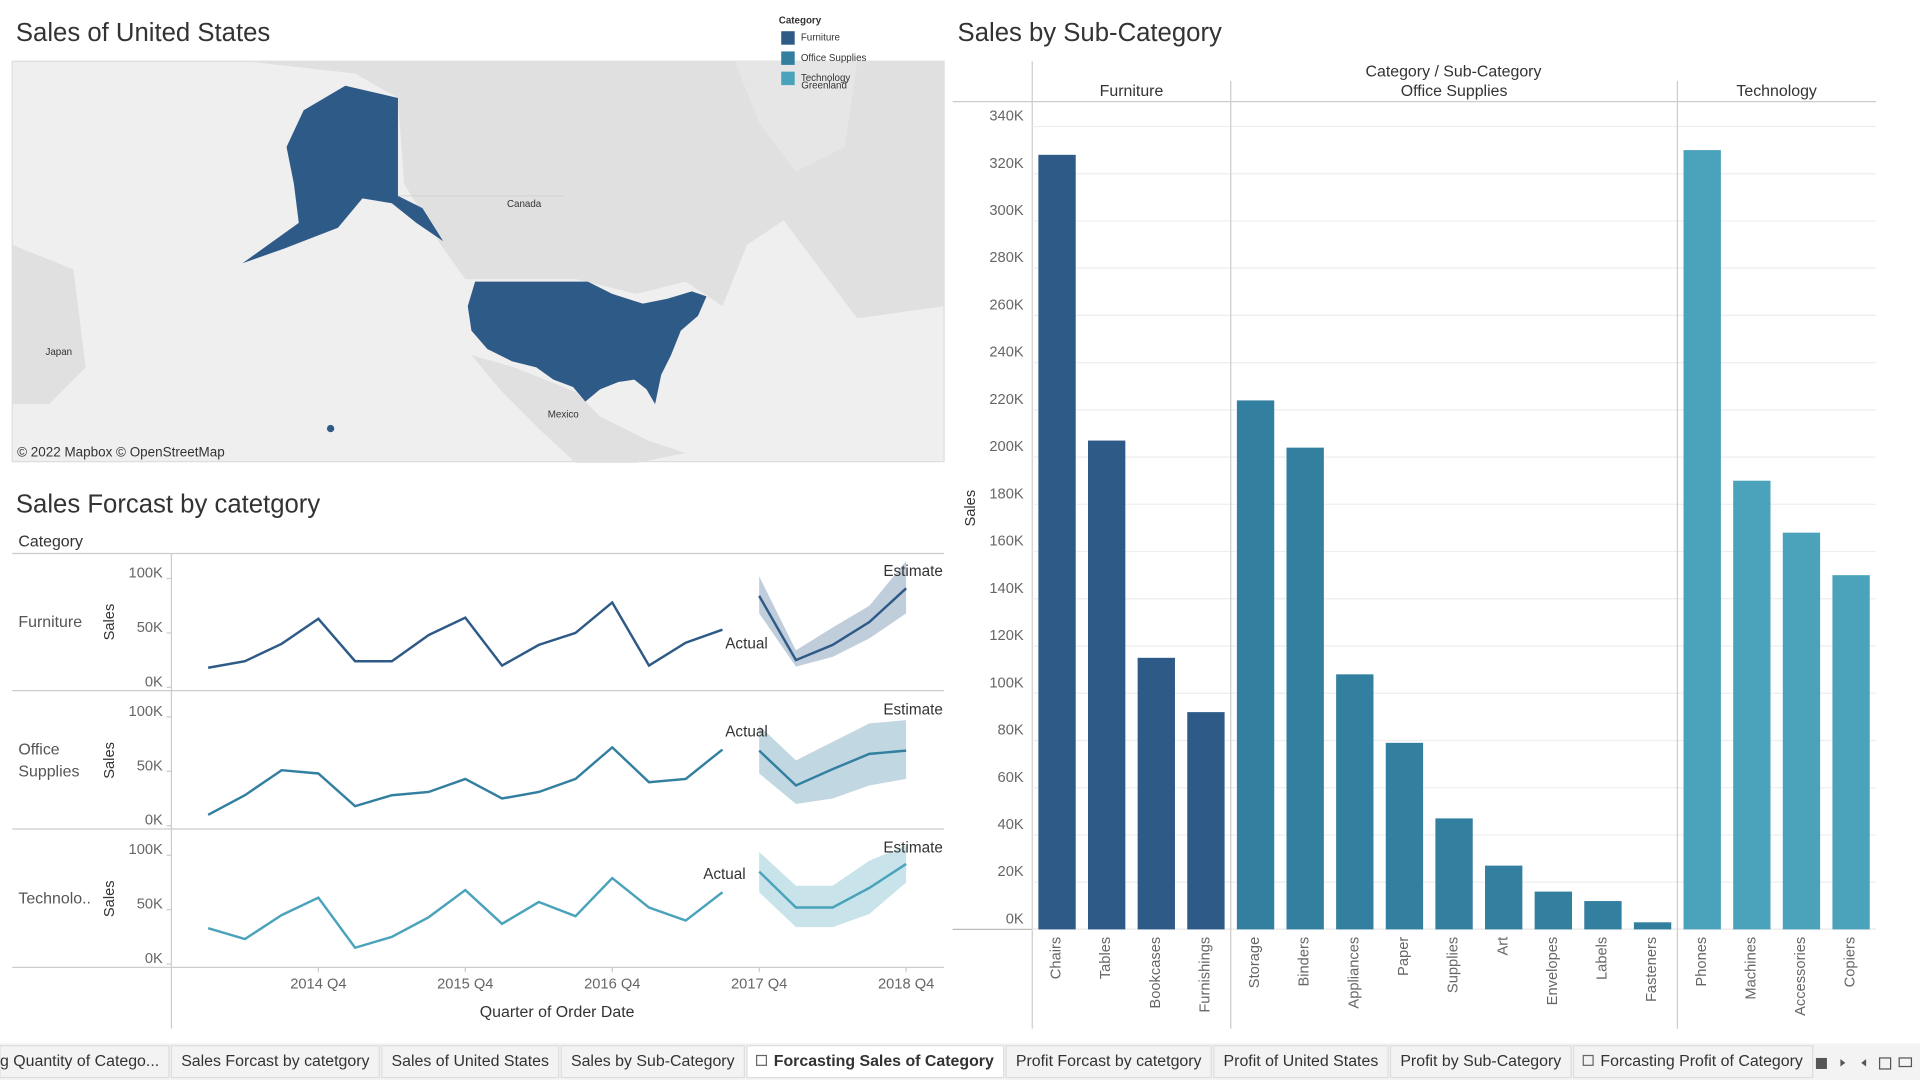  What do you see at coordinates (49, 759) in the screenshot?
I see `row-label: Office Supplies` at bounding box center [49, 759].